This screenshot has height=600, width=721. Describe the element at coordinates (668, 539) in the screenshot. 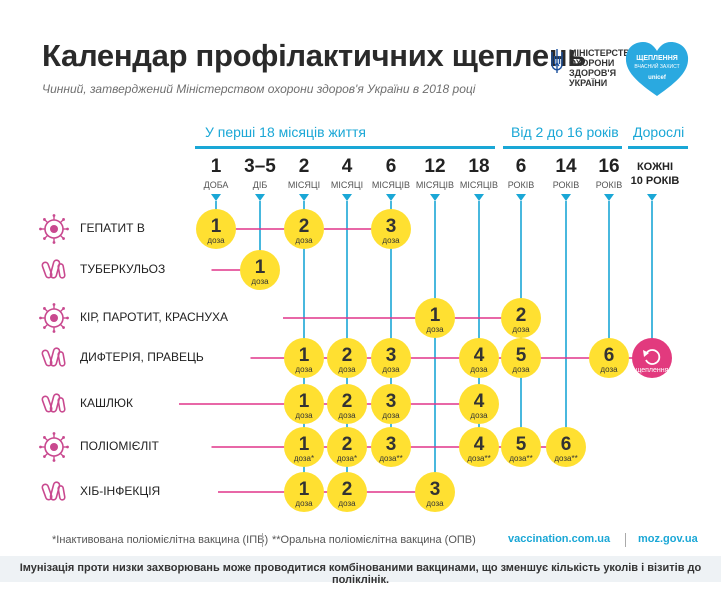

I see `link-moz-site: moz.gov.ua` at that location.